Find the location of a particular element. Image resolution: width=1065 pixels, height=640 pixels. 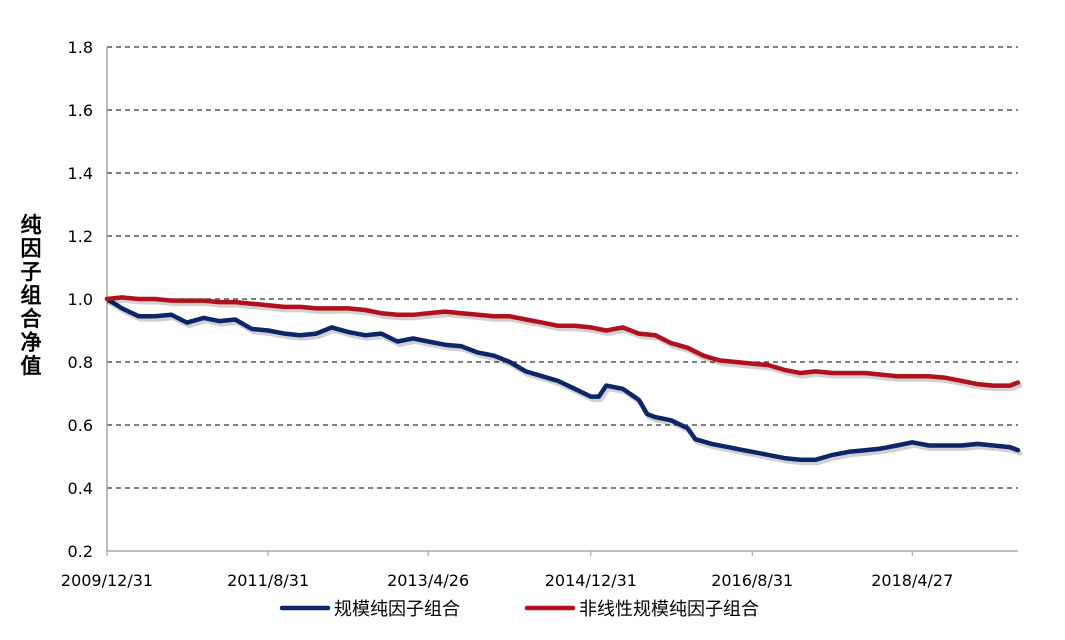

y-tick-label: 0.4 is located at coordinates (80, 488).